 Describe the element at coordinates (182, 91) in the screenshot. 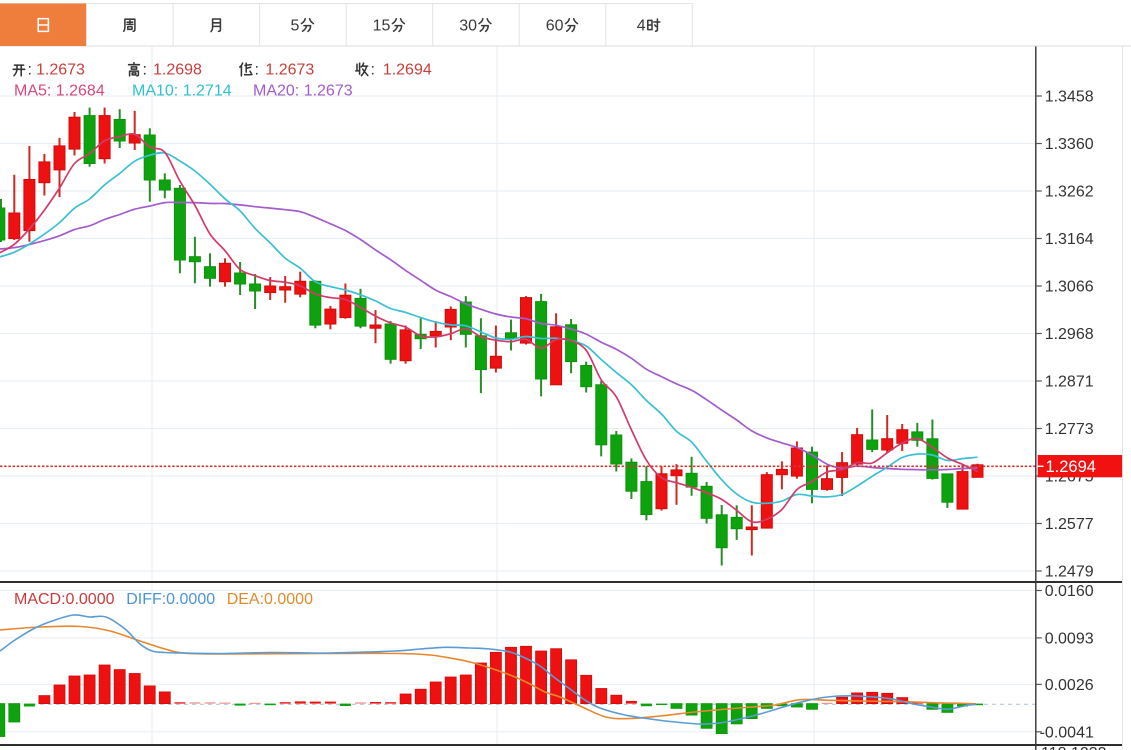

I see `svg-text: MA10: 1.2714` at that location.